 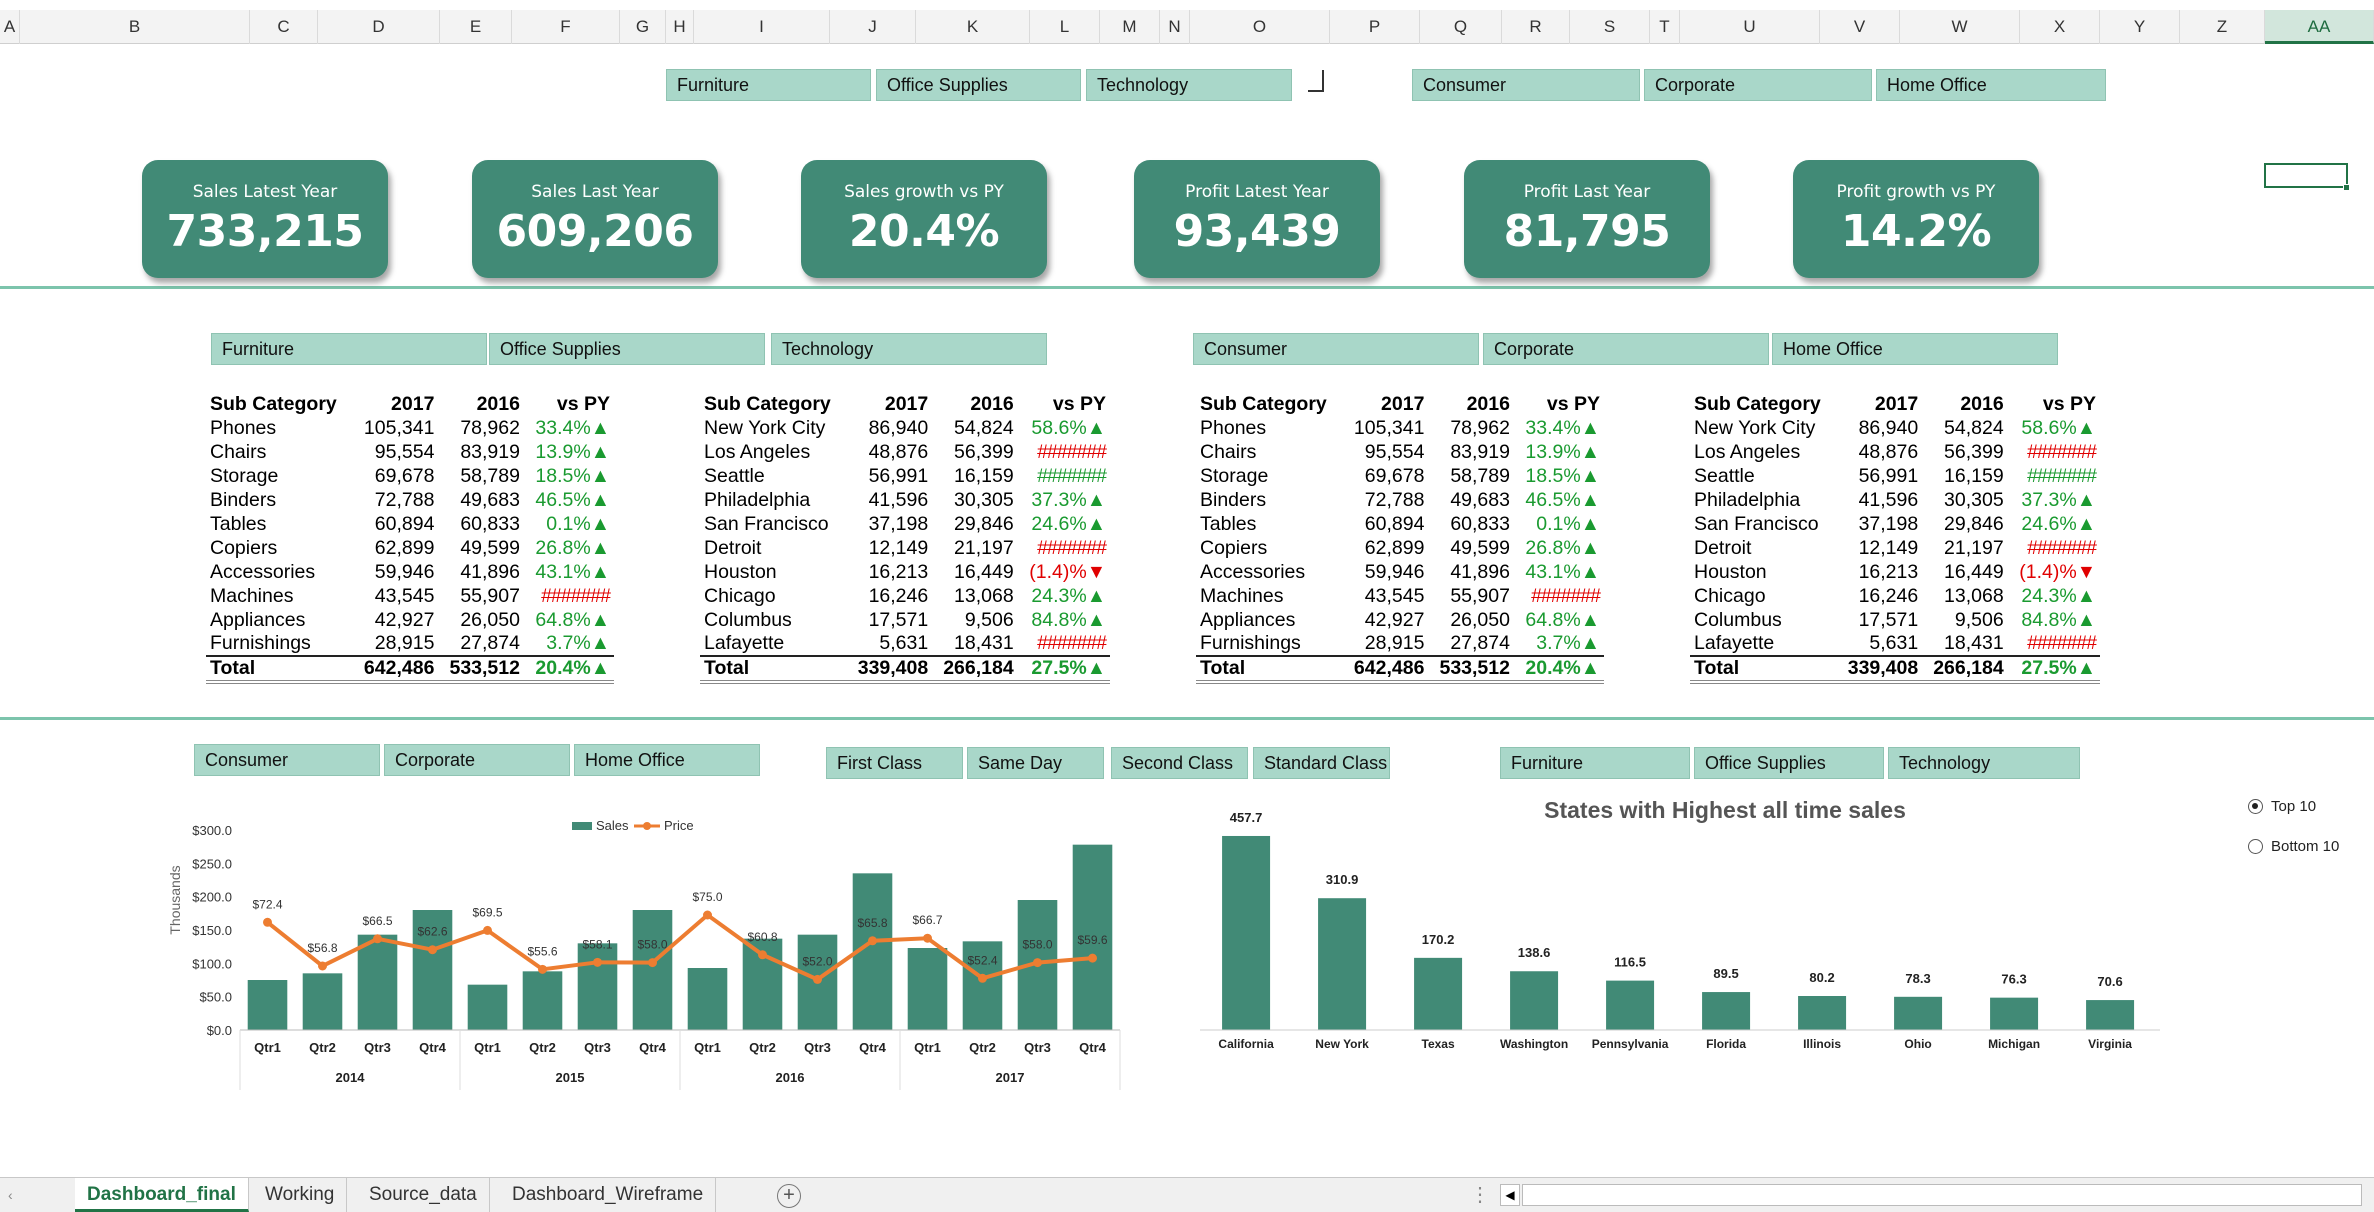 What do you see at coordinates (1035, 763) in the screenshot?
I see `slicer-same-day: Same Day` at bounding box center [1035, 763].